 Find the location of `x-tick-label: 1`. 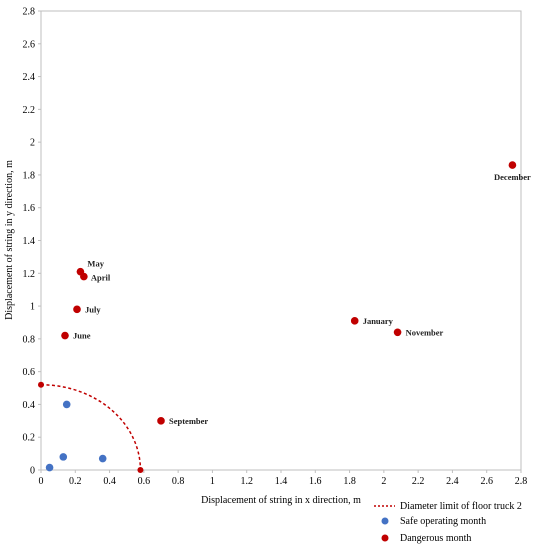

x-tick-label: 1 is located at coordinates (212, 481).